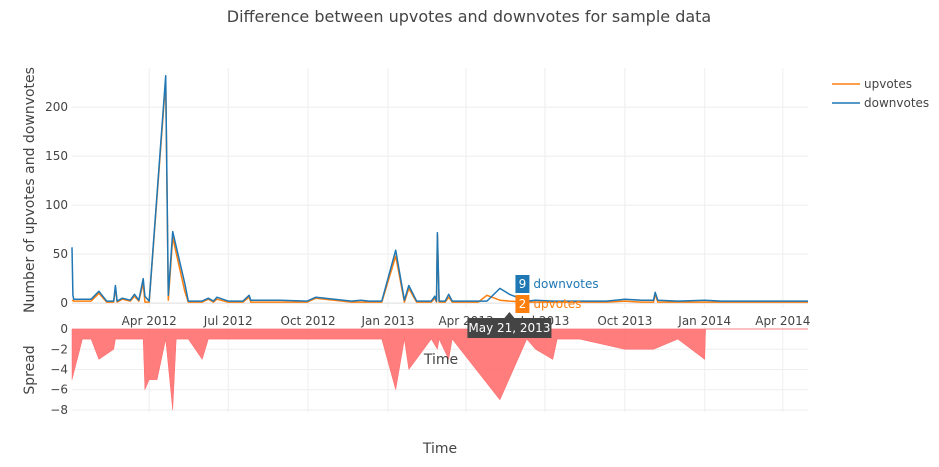 This screenshot has height=467, width=939. I want to click on bottom-y-tick-label: −2, so click(59, 349).